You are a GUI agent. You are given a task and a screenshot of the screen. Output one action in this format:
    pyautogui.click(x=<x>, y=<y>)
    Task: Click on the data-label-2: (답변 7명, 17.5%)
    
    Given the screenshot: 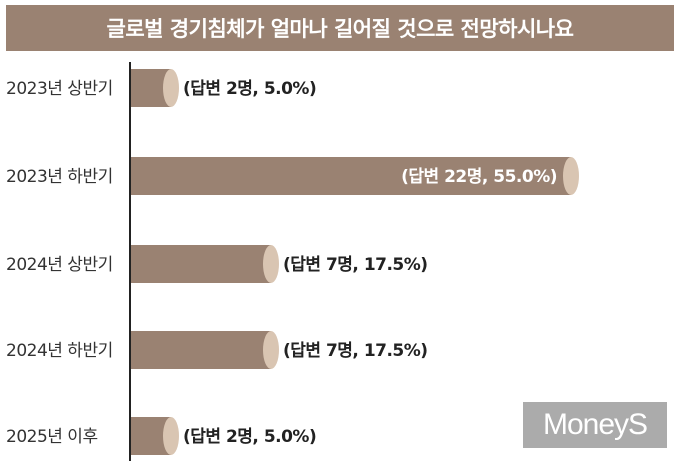 What is the action you would take?
    pyautogui.click(x=355, y=265)
    